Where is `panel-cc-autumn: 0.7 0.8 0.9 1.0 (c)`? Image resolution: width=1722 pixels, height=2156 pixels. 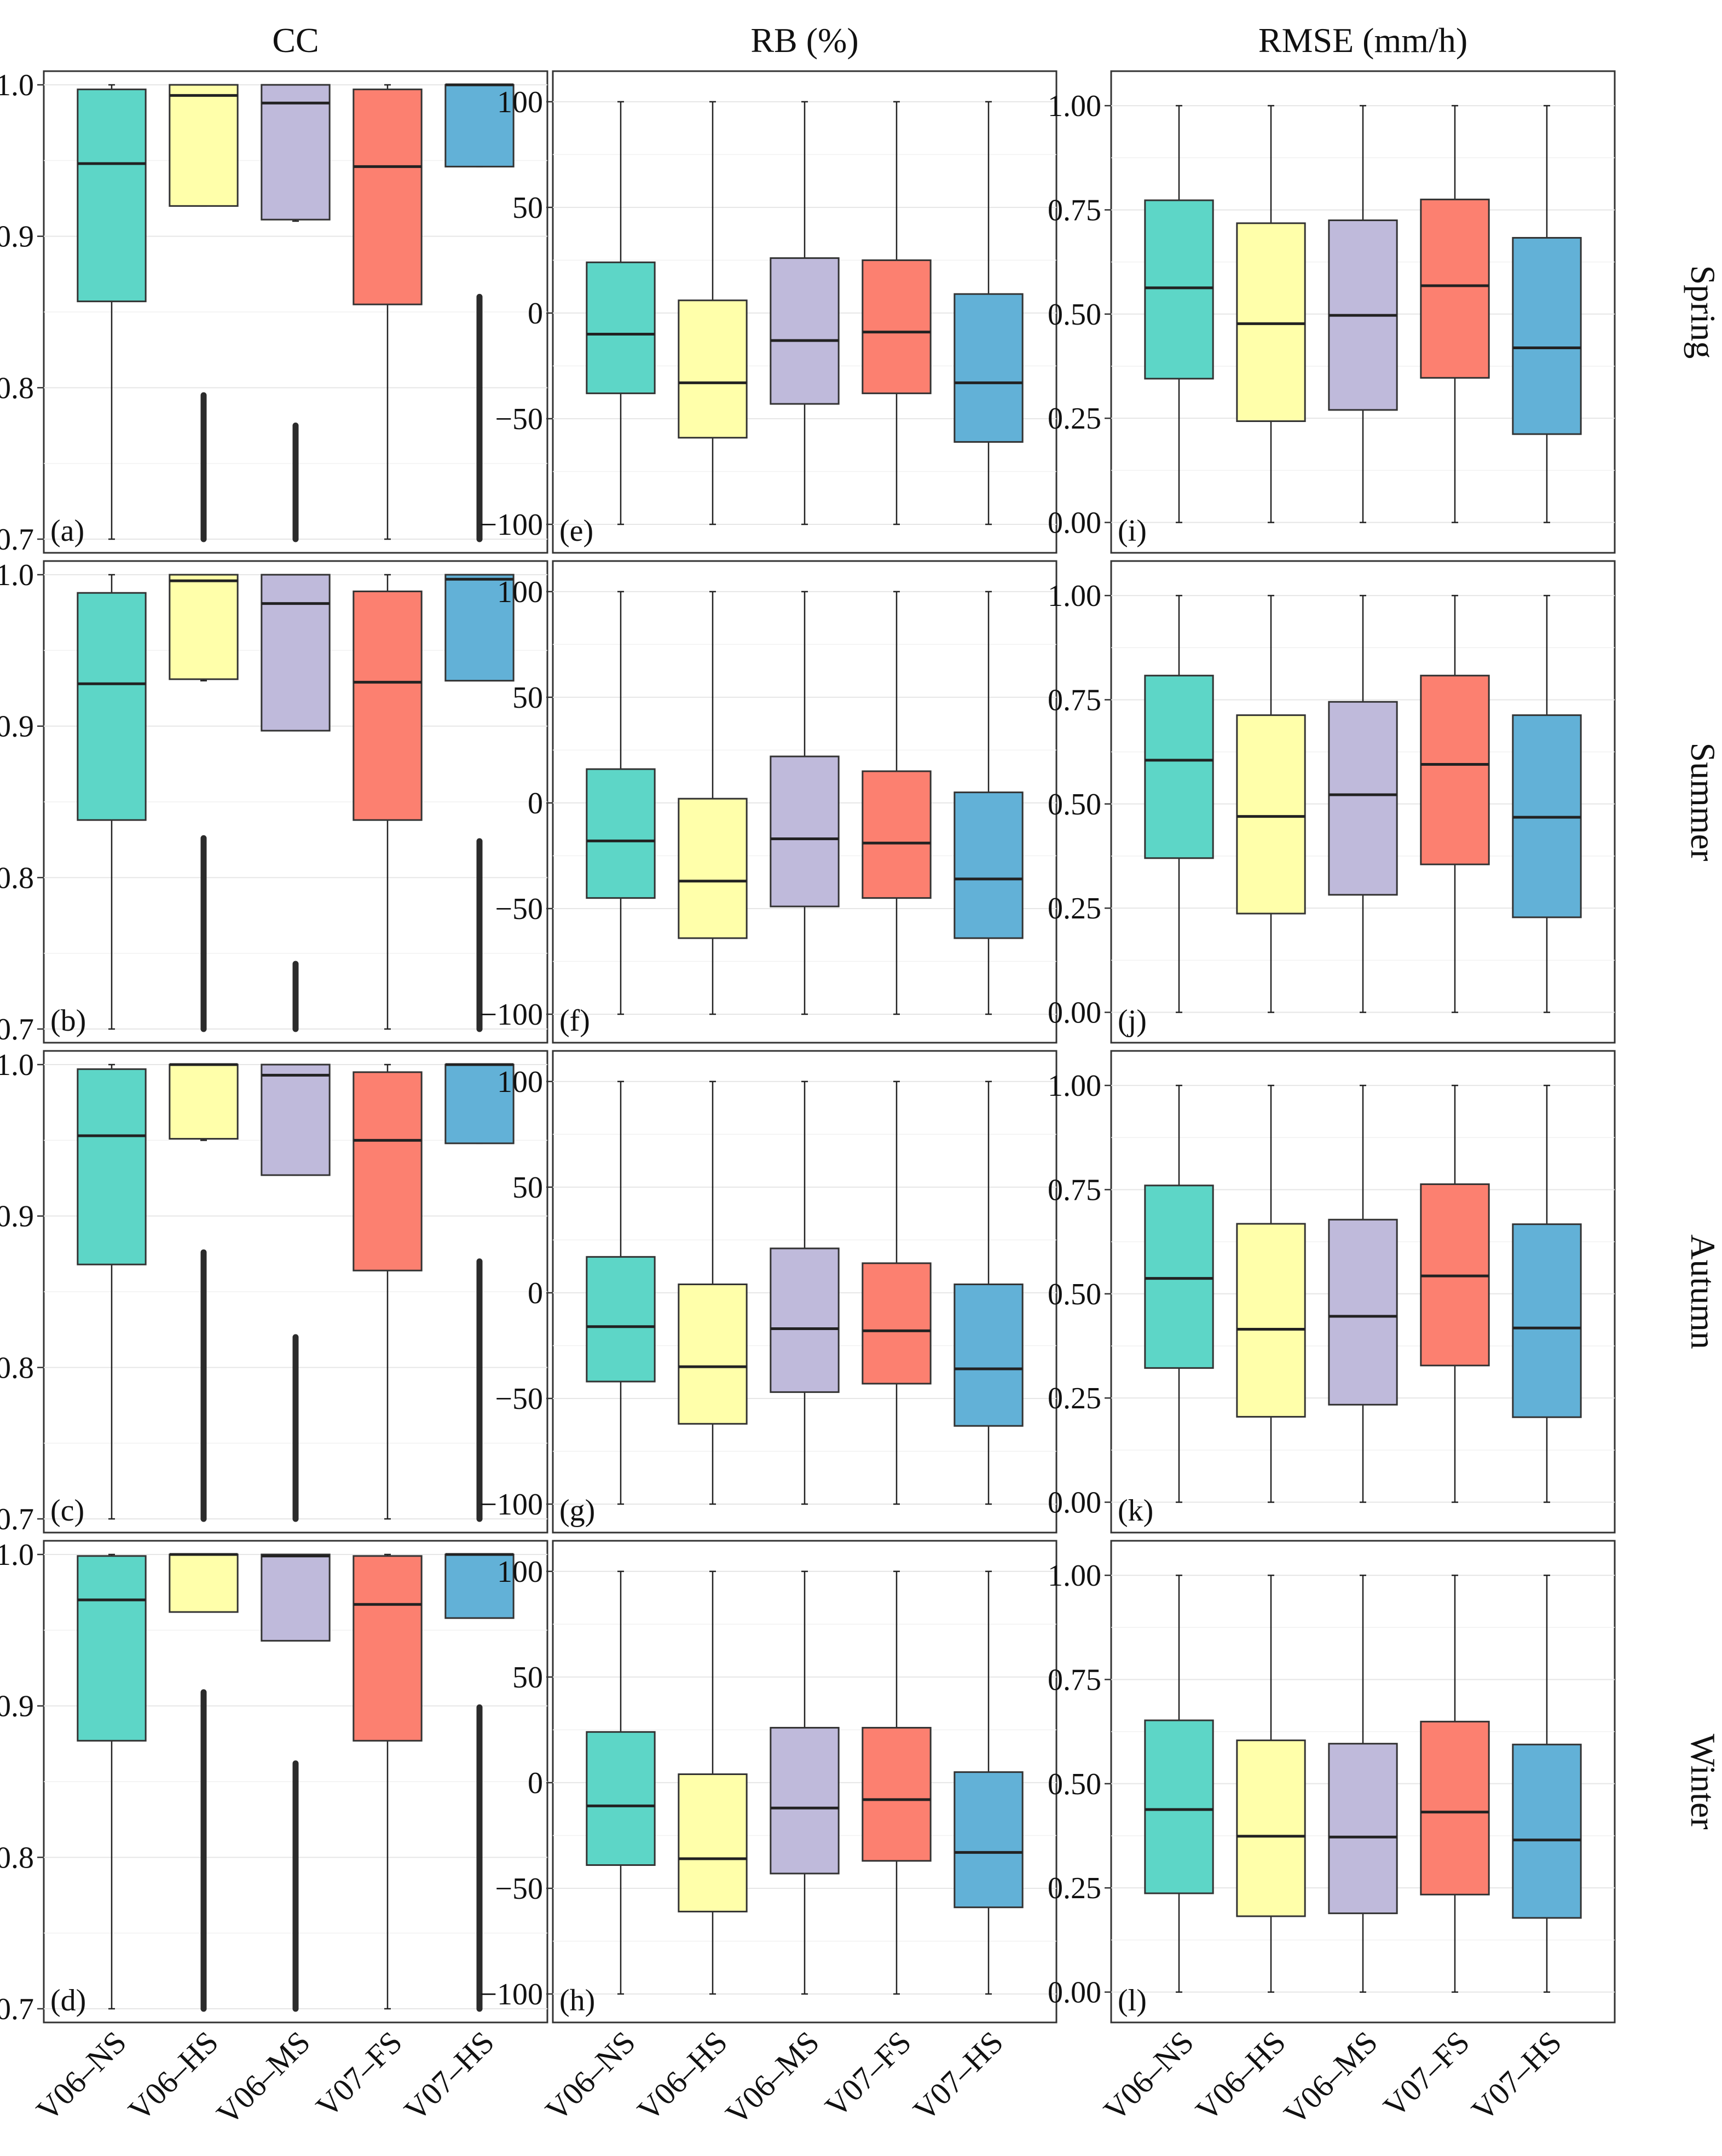 panel-cc-autumn: 0.7 0.8 0.9 1.0 (c) is located at coordinates (274, 1292).